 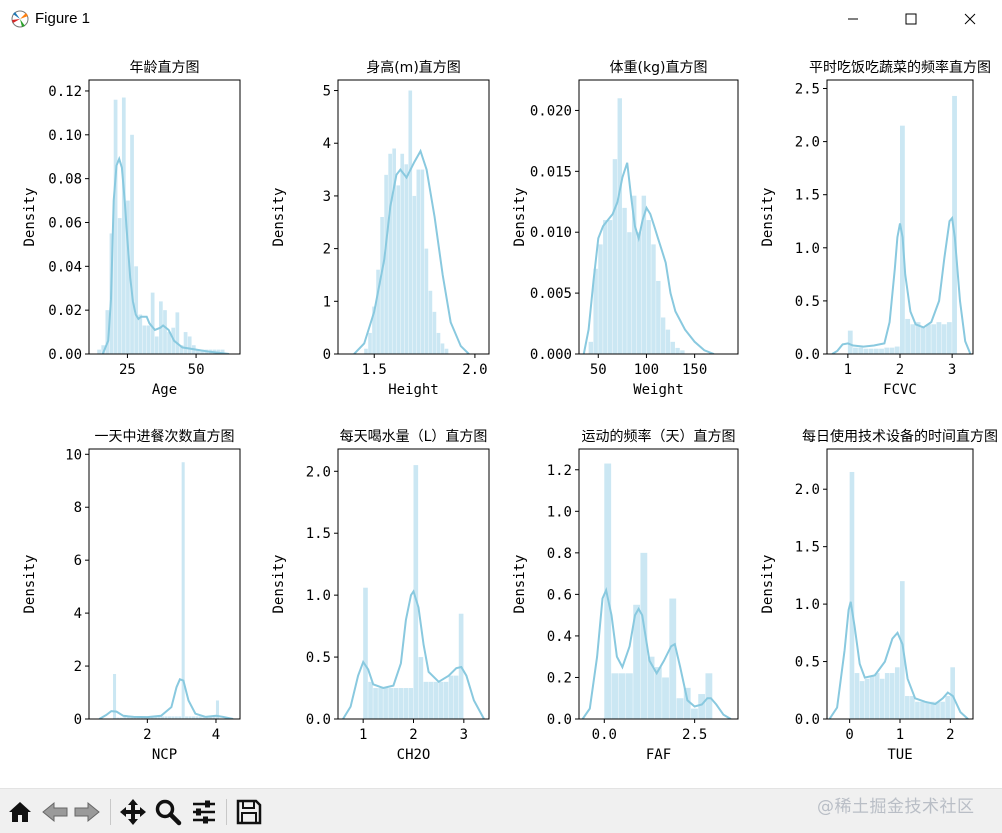 What do you see at coordinates (413, 390) in the screenshot?
I see `x-axis-label: Height` at bounding box center [413, 390].